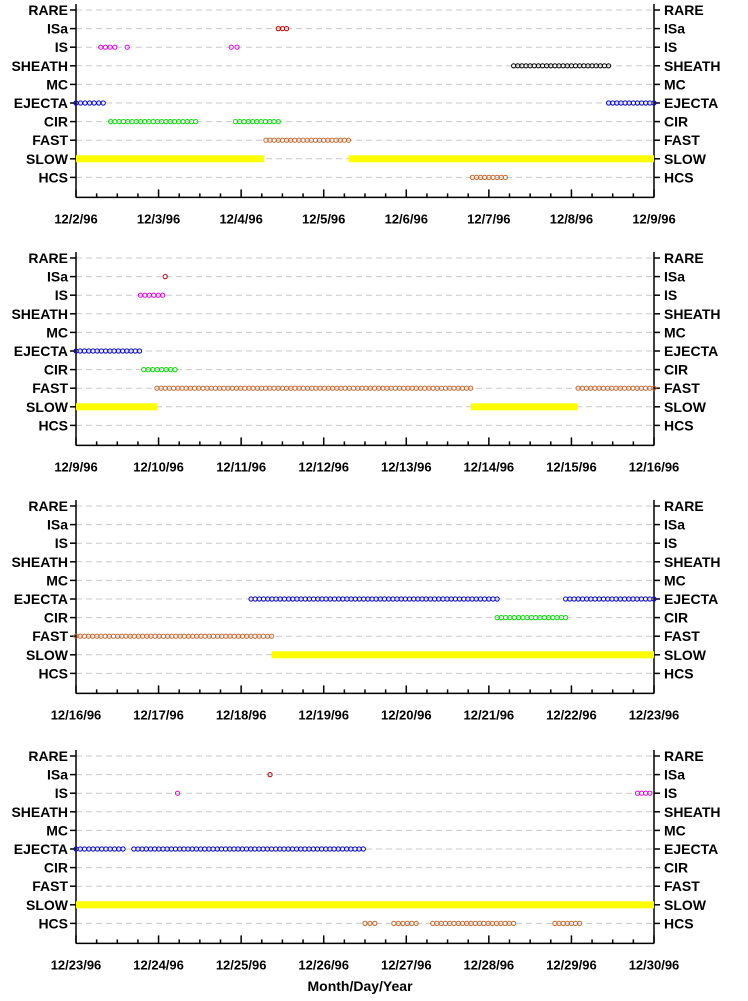  Describe the element at coordinates (48, 506) in the screenshot. I see `y-tick-label-left: RARE` at that location.